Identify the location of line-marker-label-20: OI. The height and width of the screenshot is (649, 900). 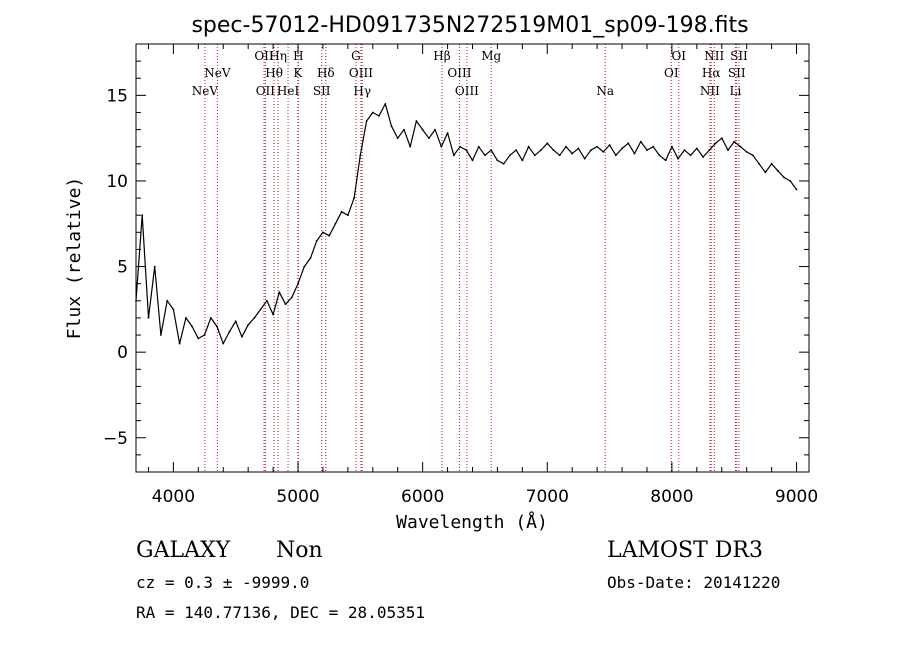
(671, 73).